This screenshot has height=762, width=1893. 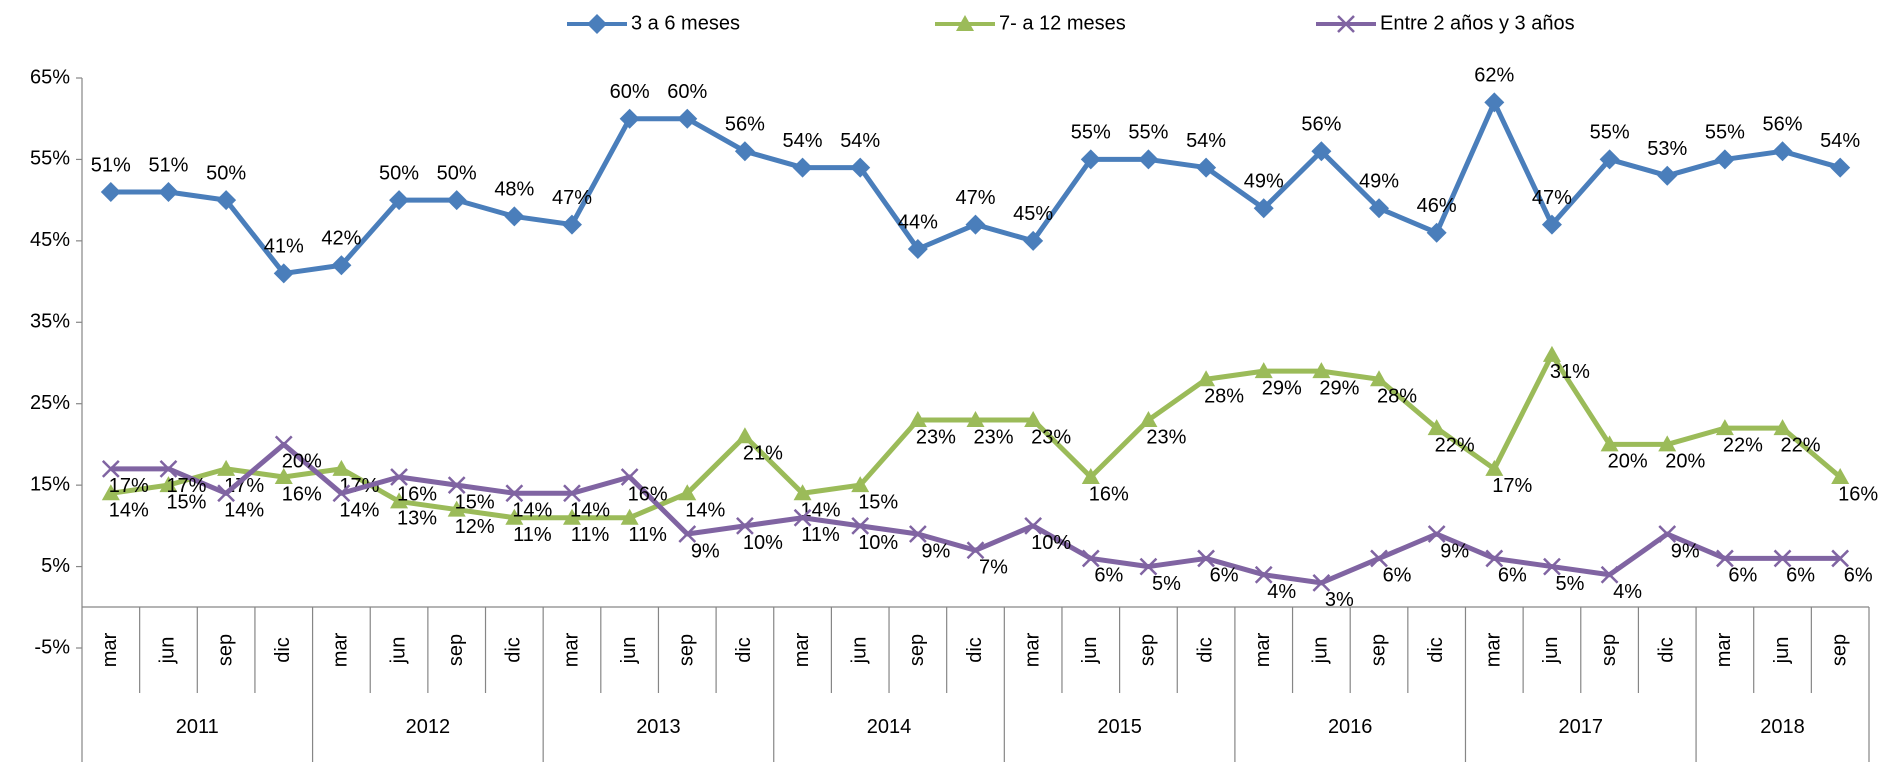 I want to click on data-label: 44%, so click(x=918, y=222).